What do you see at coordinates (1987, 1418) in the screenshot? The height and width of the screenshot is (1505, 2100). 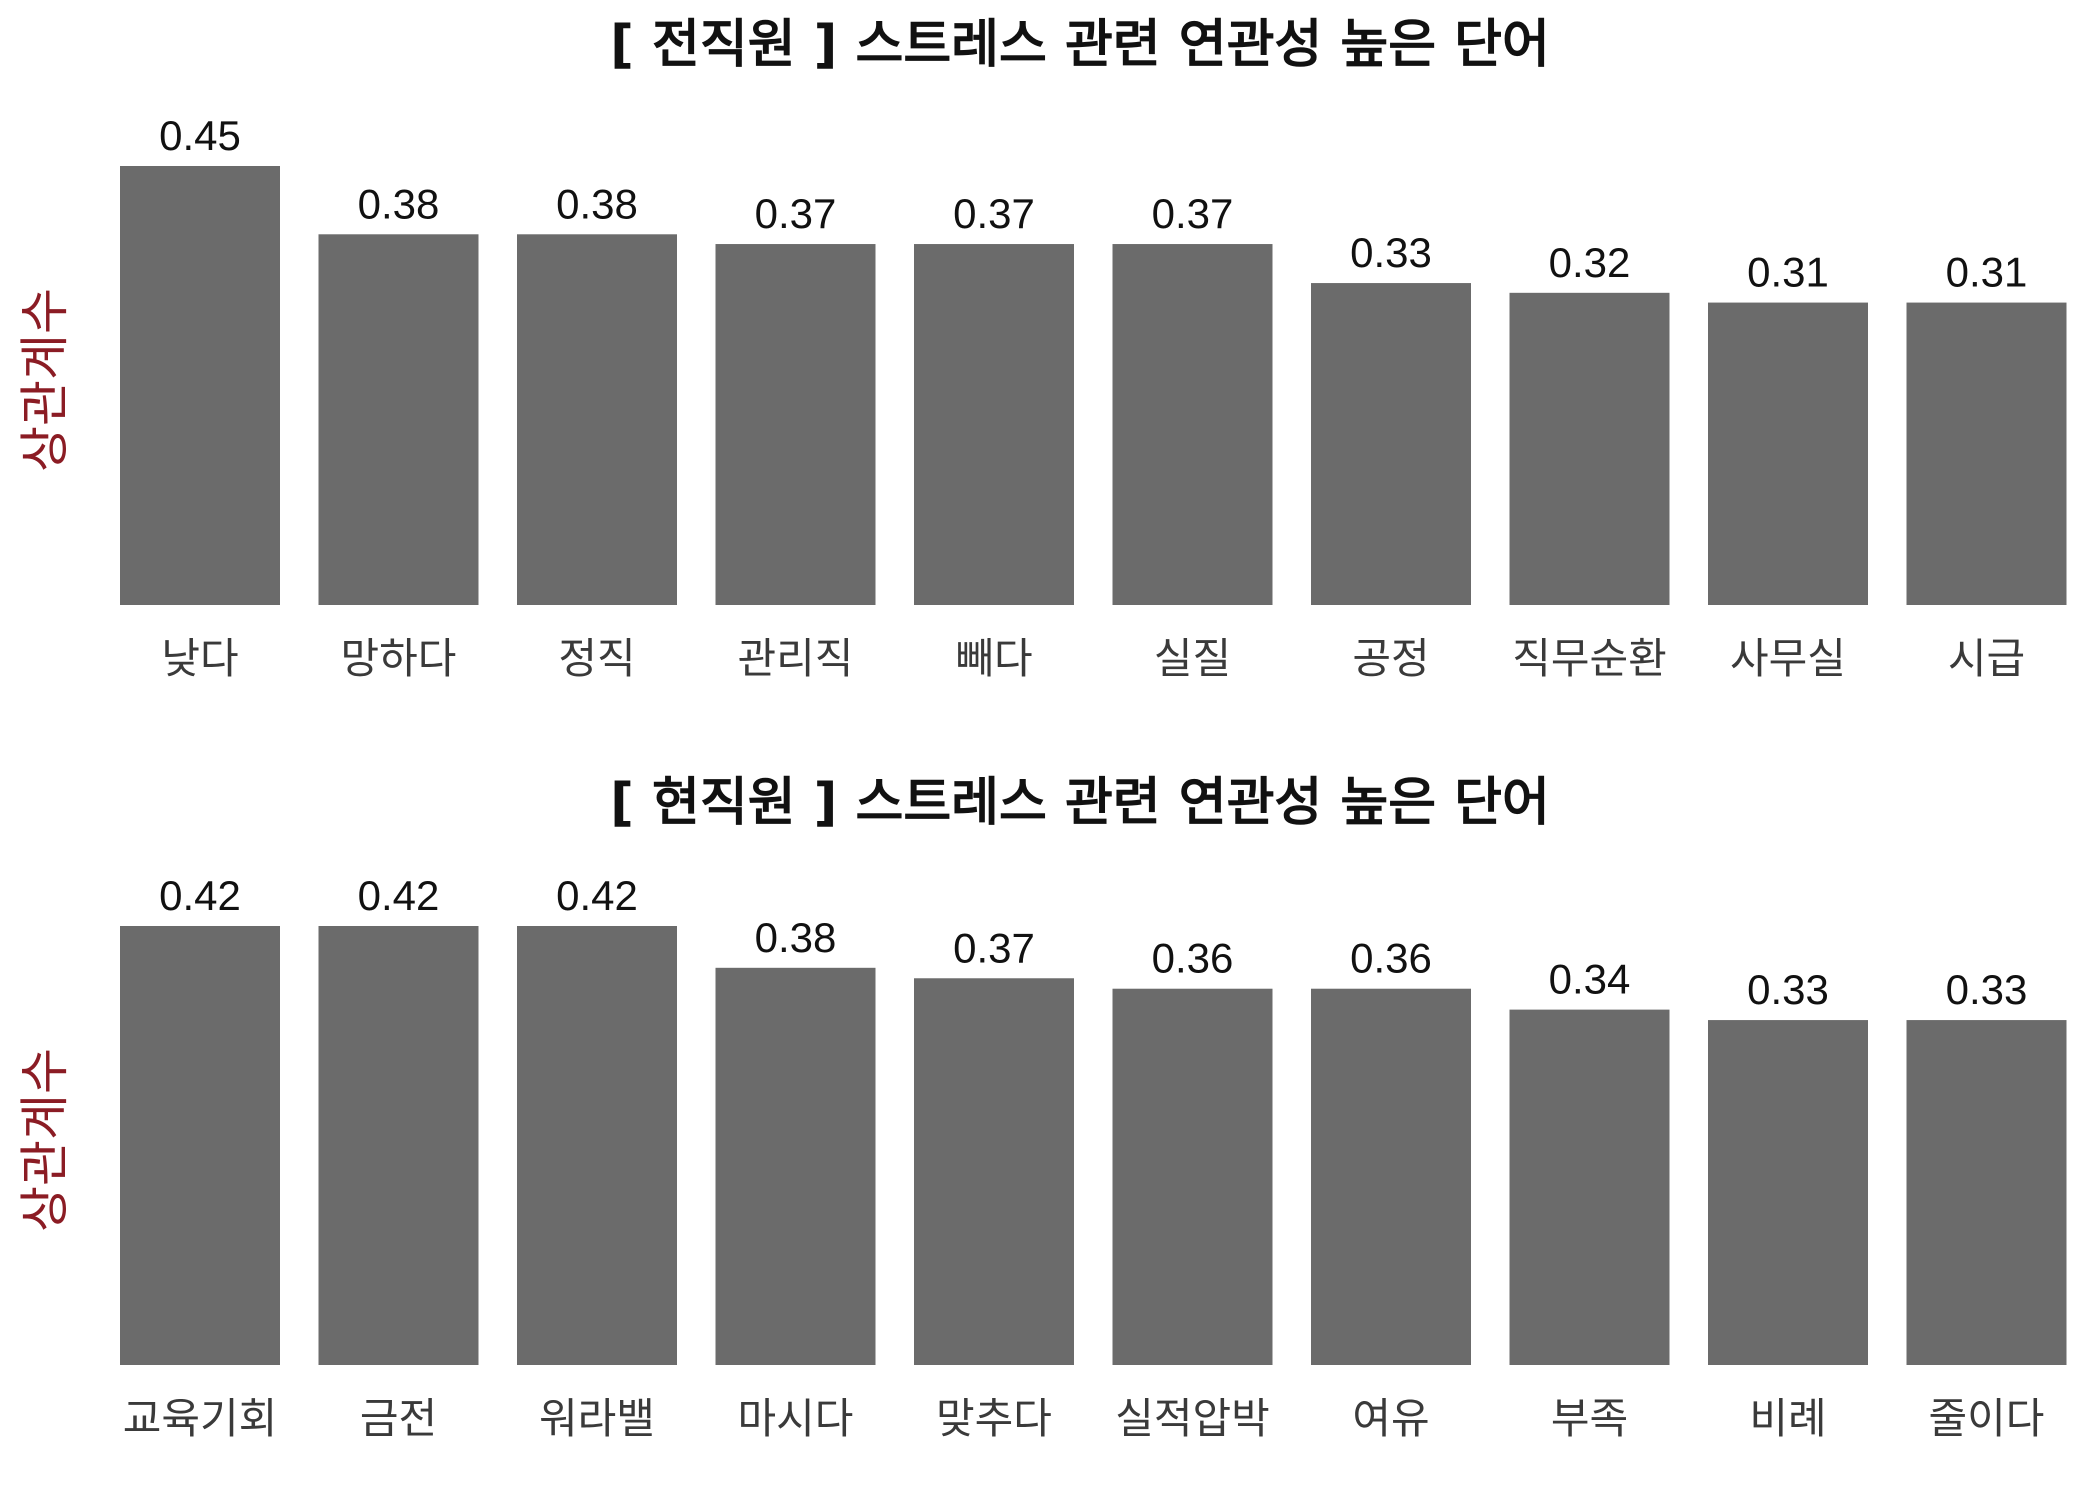 I see `x-tick-label: 줄이다` at bounding box center [1987, 1418].